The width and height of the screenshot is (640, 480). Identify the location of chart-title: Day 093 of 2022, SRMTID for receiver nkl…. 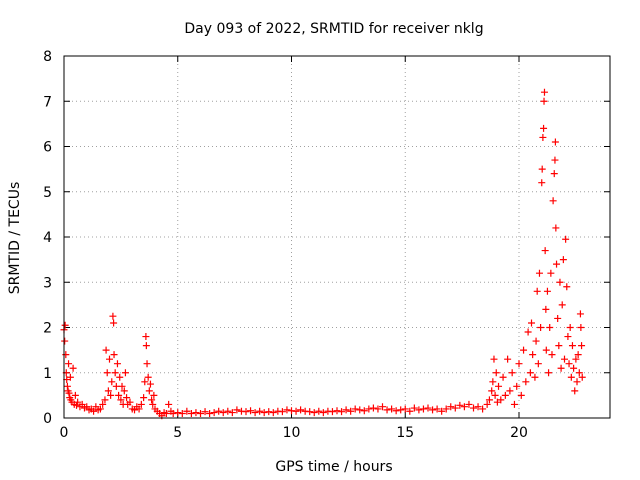
(333, 29).